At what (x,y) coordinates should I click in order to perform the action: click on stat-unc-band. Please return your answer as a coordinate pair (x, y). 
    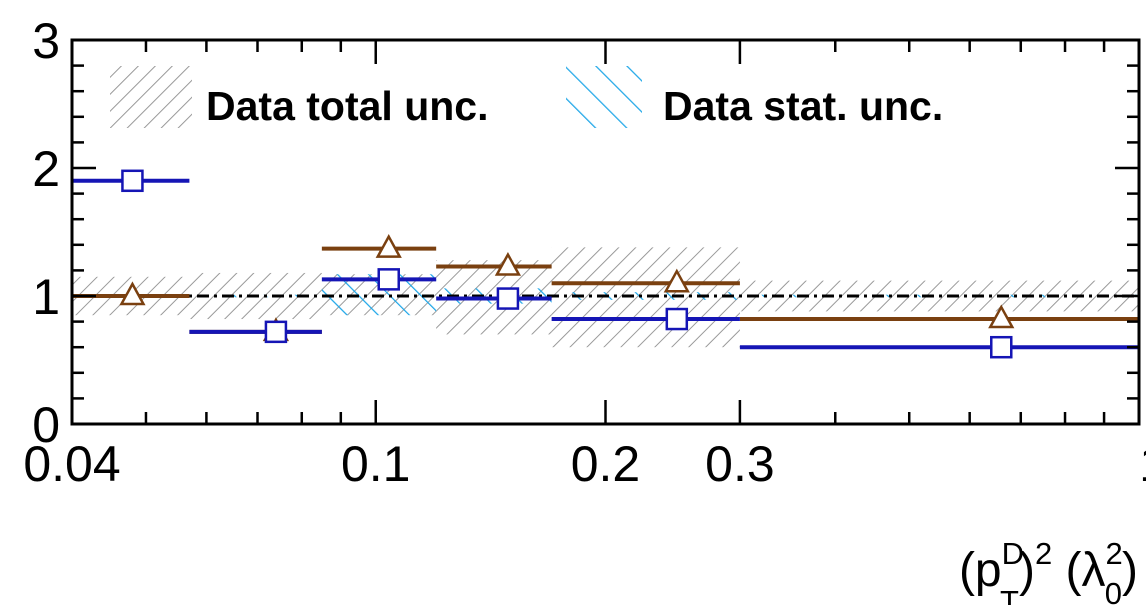
    Looking at the image, I should click on (645, 296).